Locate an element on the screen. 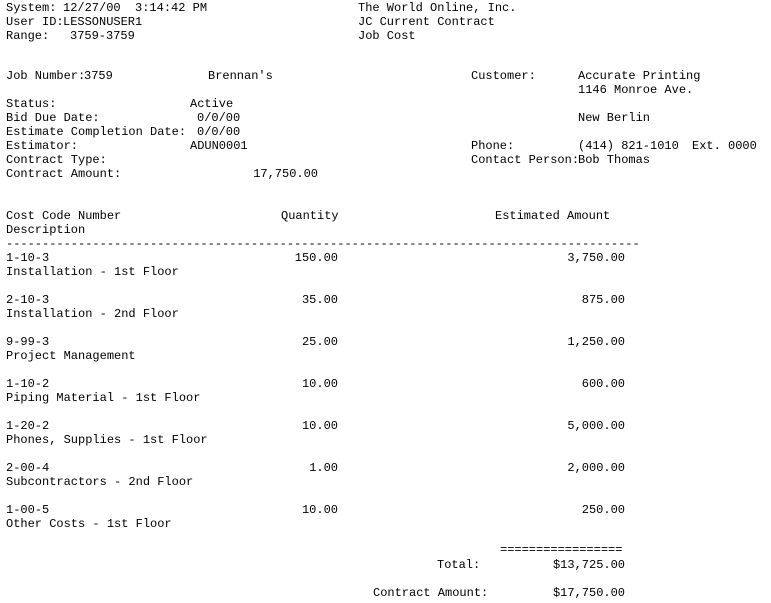 This screenshot has width=771, height=603. totals-double-rule: ================= is located at coordinates (561, 550).